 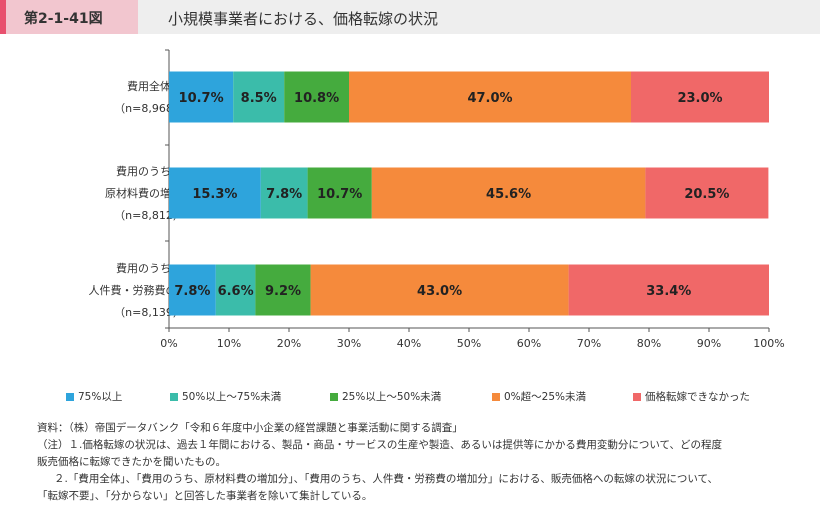 I want to click on legend-item: 0%超～25%未満, so click(x=539, y=396).